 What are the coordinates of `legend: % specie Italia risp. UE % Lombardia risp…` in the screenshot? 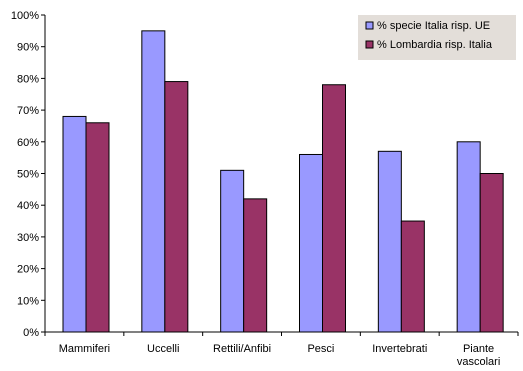 It's located at (437, 37).